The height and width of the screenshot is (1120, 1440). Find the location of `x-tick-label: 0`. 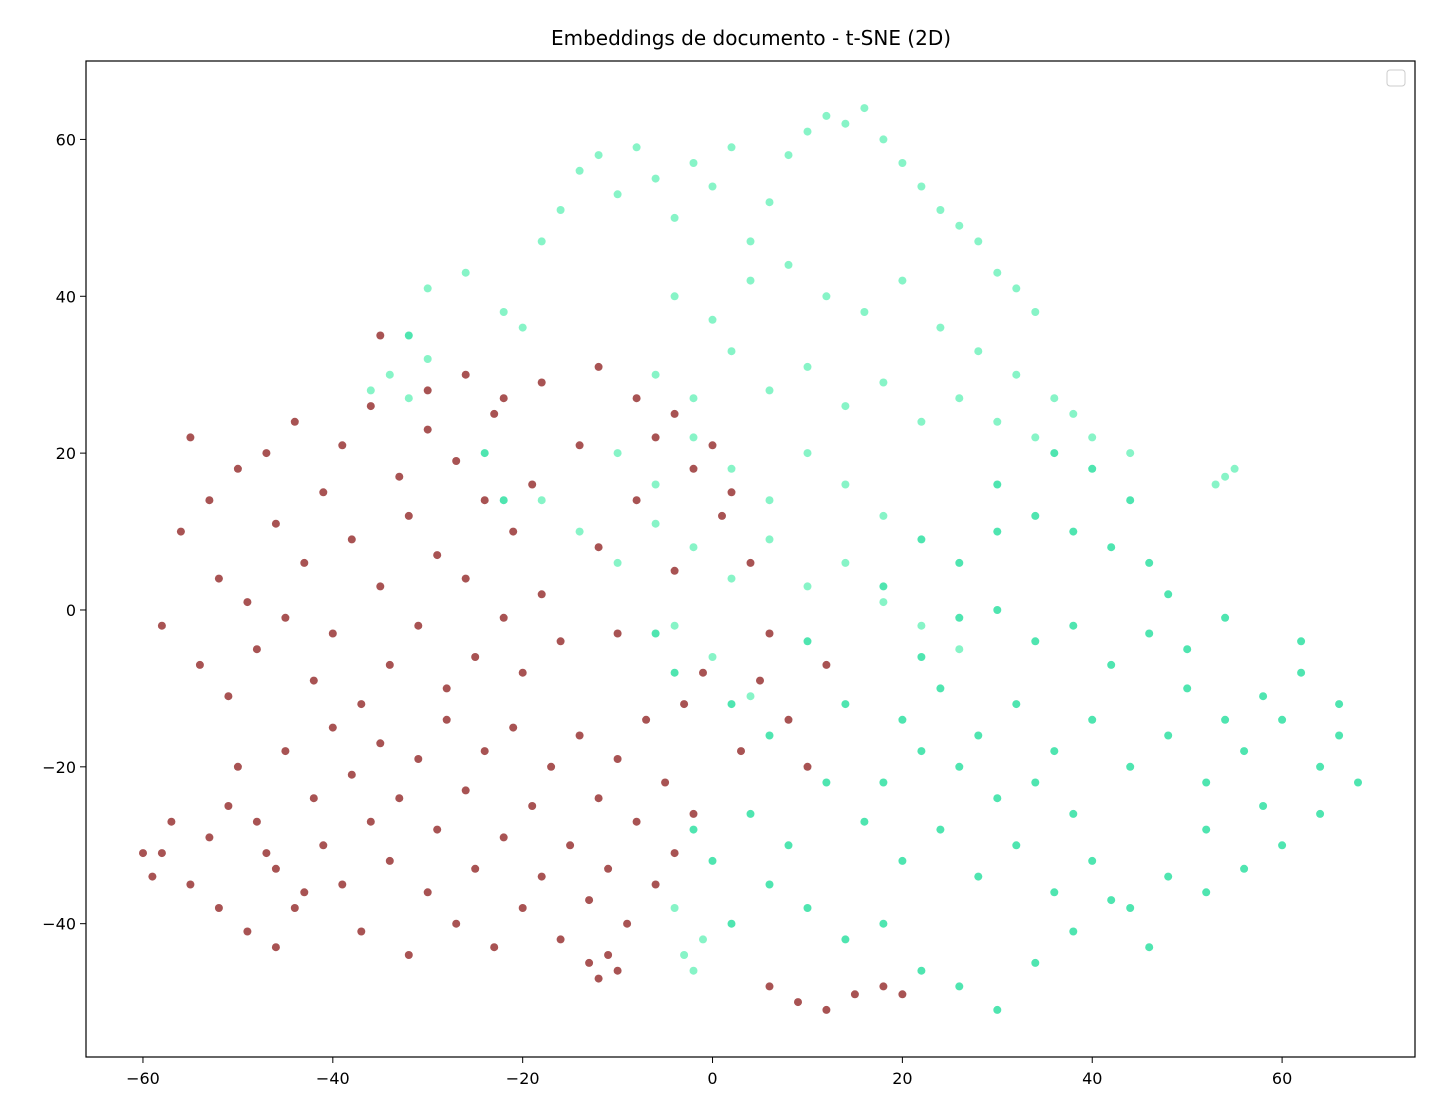

x-tick-label: 0 is located at coordinates (712, 1078).